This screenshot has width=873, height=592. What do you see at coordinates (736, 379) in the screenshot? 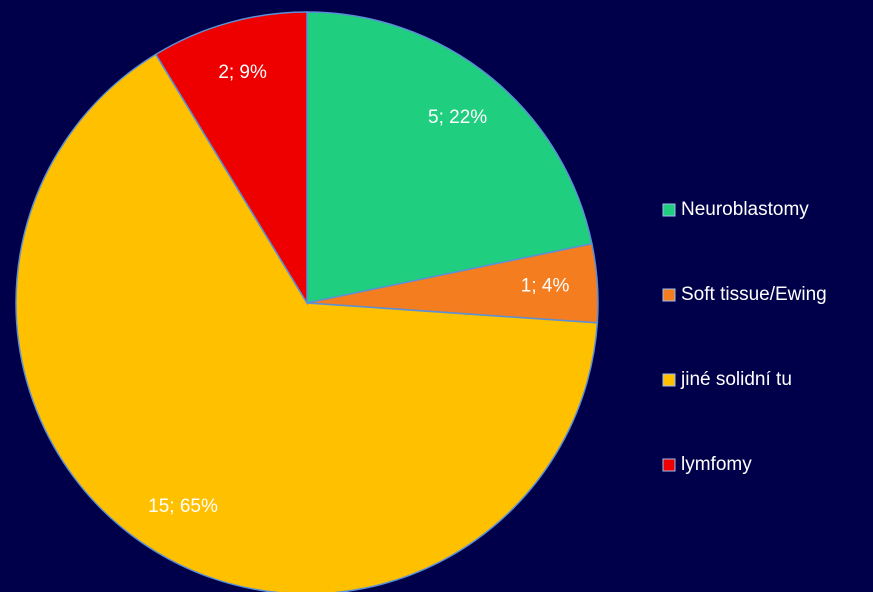
I see `legend-label: jiné solidní tu` at bounding box center [736, 379].